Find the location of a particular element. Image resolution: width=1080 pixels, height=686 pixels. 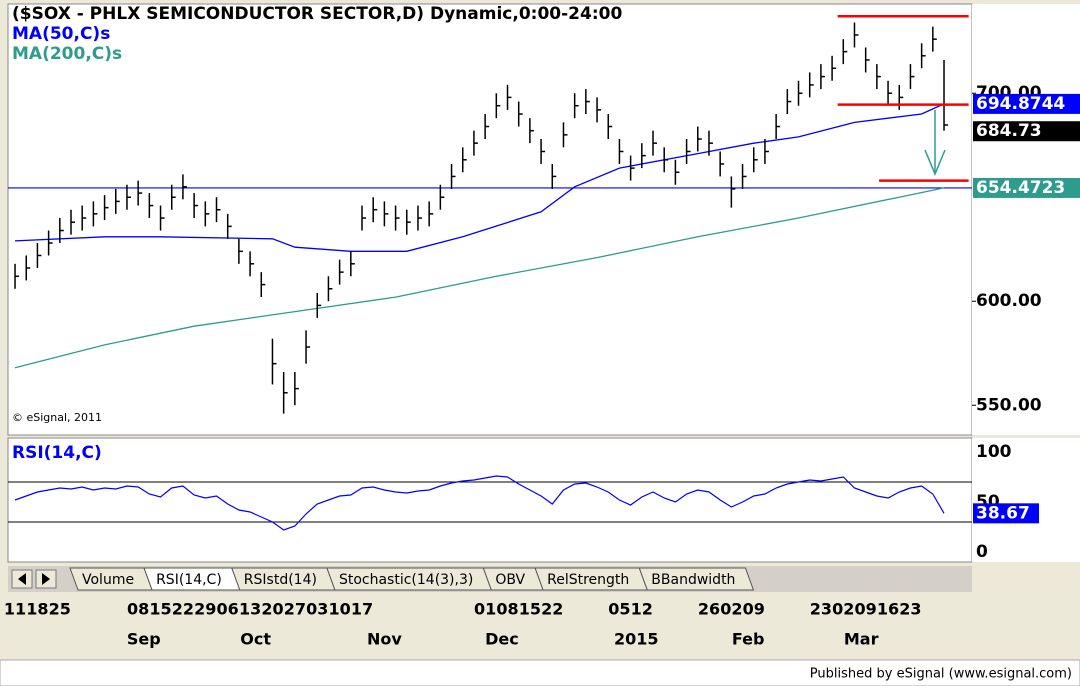

legend-entry: MA(200,C)s is located at coordinates (67, 54).